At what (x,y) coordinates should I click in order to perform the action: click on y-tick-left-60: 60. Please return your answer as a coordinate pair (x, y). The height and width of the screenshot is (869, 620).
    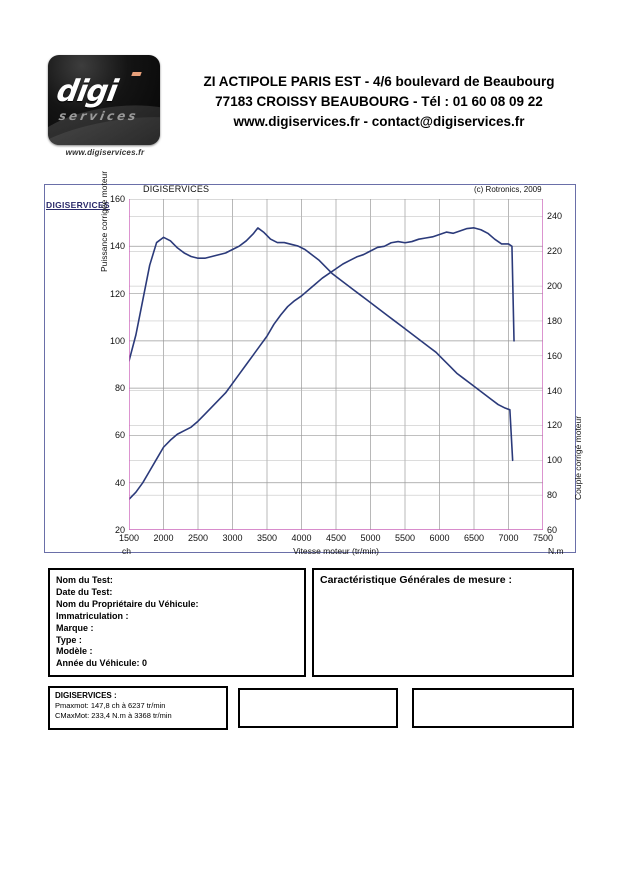
    Looking at the image, I should click on (119, 435).